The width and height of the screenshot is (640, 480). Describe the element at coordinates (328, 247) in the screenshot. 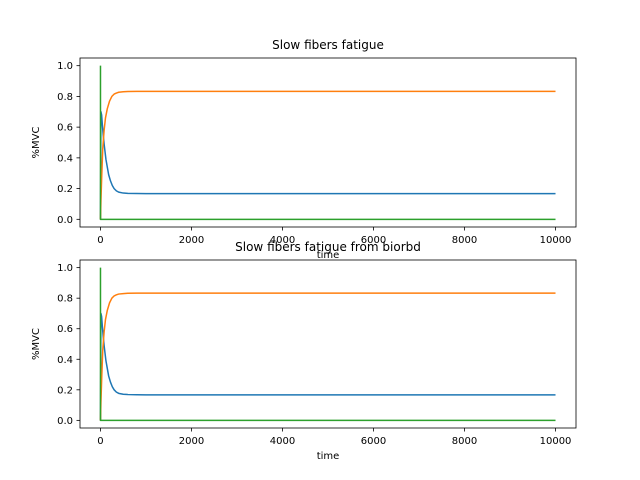

I see `chart-title: Slow fibers fatigue from biorbd` at that location.